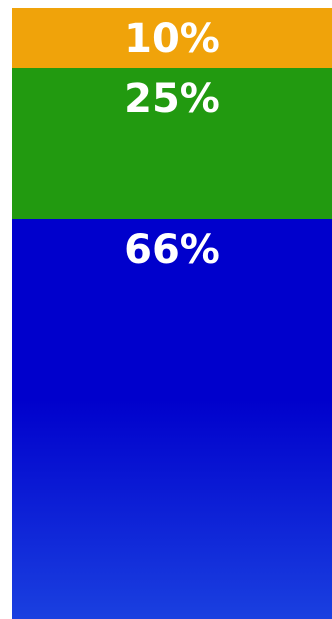 This screenshot has height=619, width=332. I want to click on data-label-0: 10%, so click(172, 39).